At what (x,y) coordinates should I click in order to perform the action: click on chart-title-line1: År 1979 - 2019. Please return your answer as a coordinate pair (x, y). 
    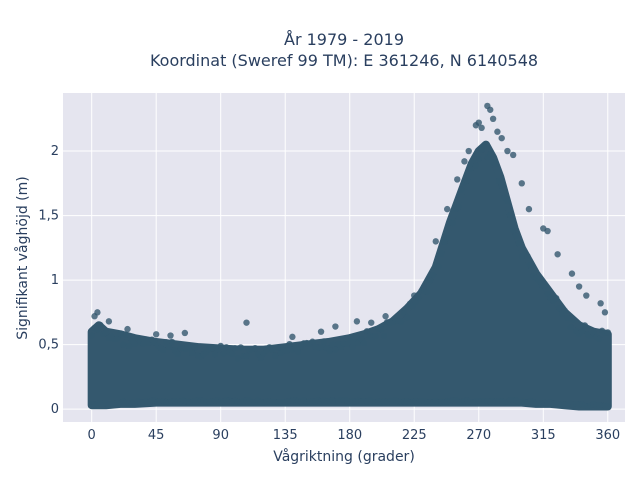
    Looking at the image, I should click on (344, 39).